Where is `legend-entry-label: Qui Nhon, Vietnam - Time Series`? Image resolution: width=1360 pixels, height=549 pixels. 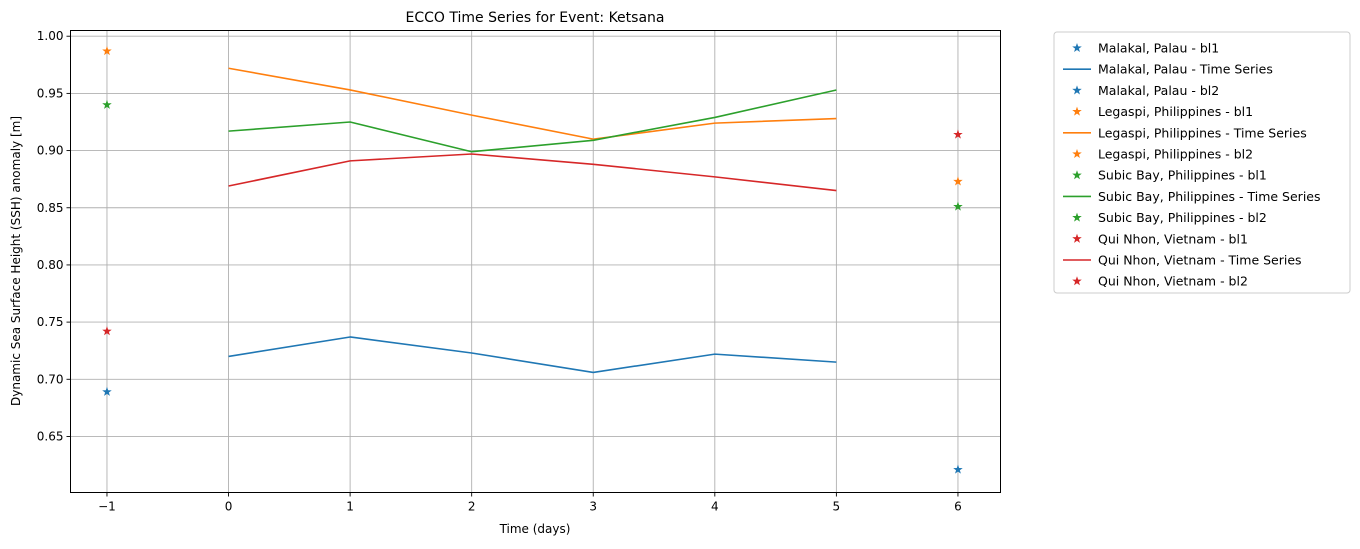 legend-entry-label: Qui Nhon, Vietnam - Time Series is located at coordinates (1200, 260).